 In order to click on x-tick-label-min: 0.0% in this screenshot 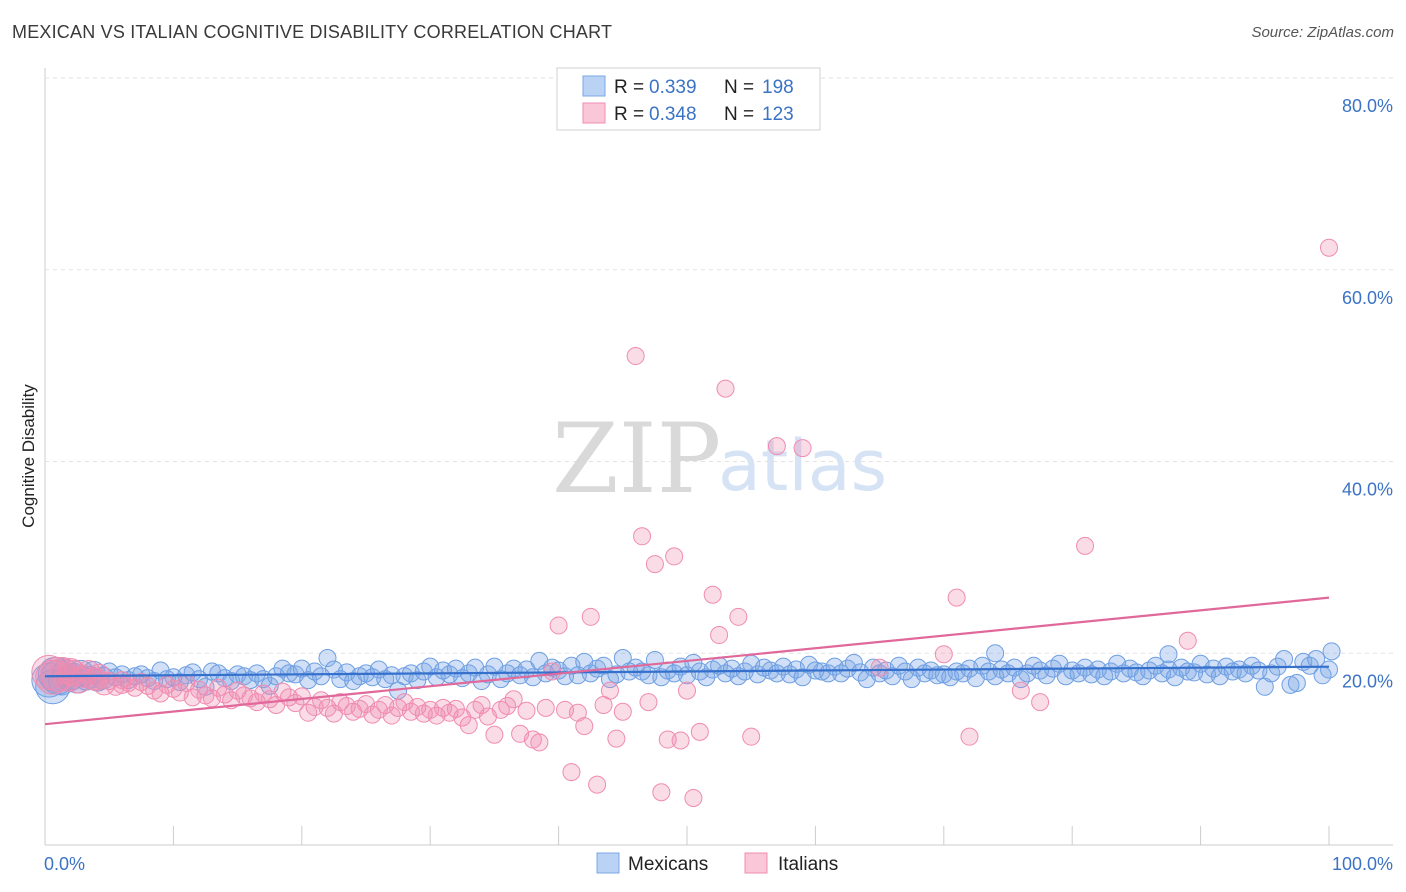, I will do `click(64, 864)`.